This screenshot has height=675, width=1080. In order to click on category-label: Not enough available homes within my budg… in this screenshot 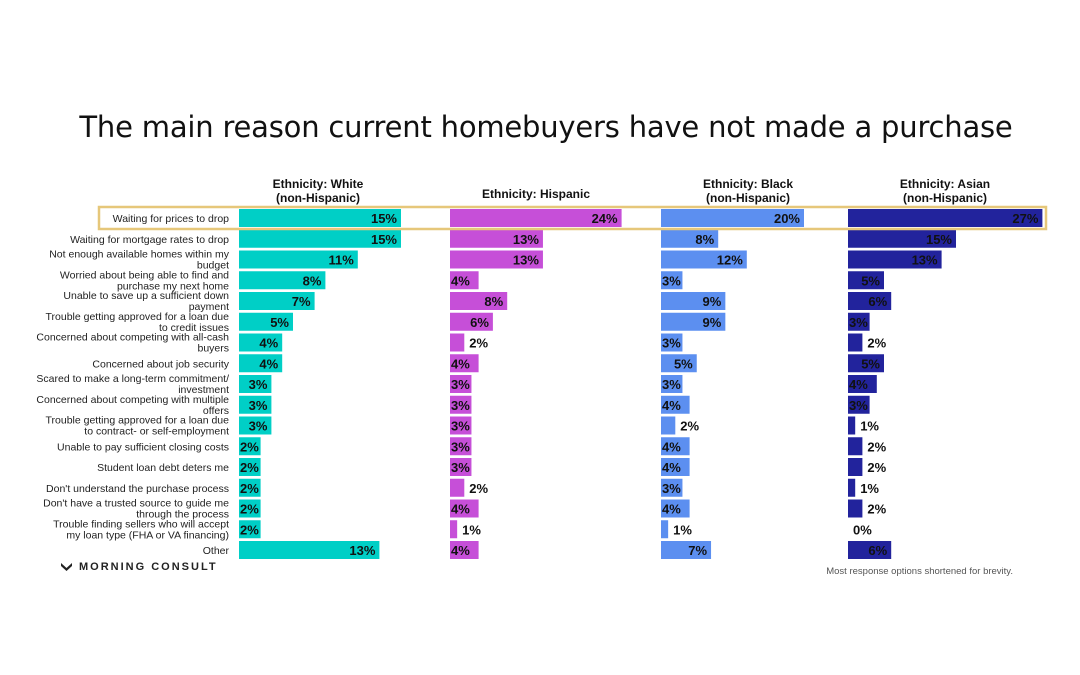, I will do `click(139, 260)`.